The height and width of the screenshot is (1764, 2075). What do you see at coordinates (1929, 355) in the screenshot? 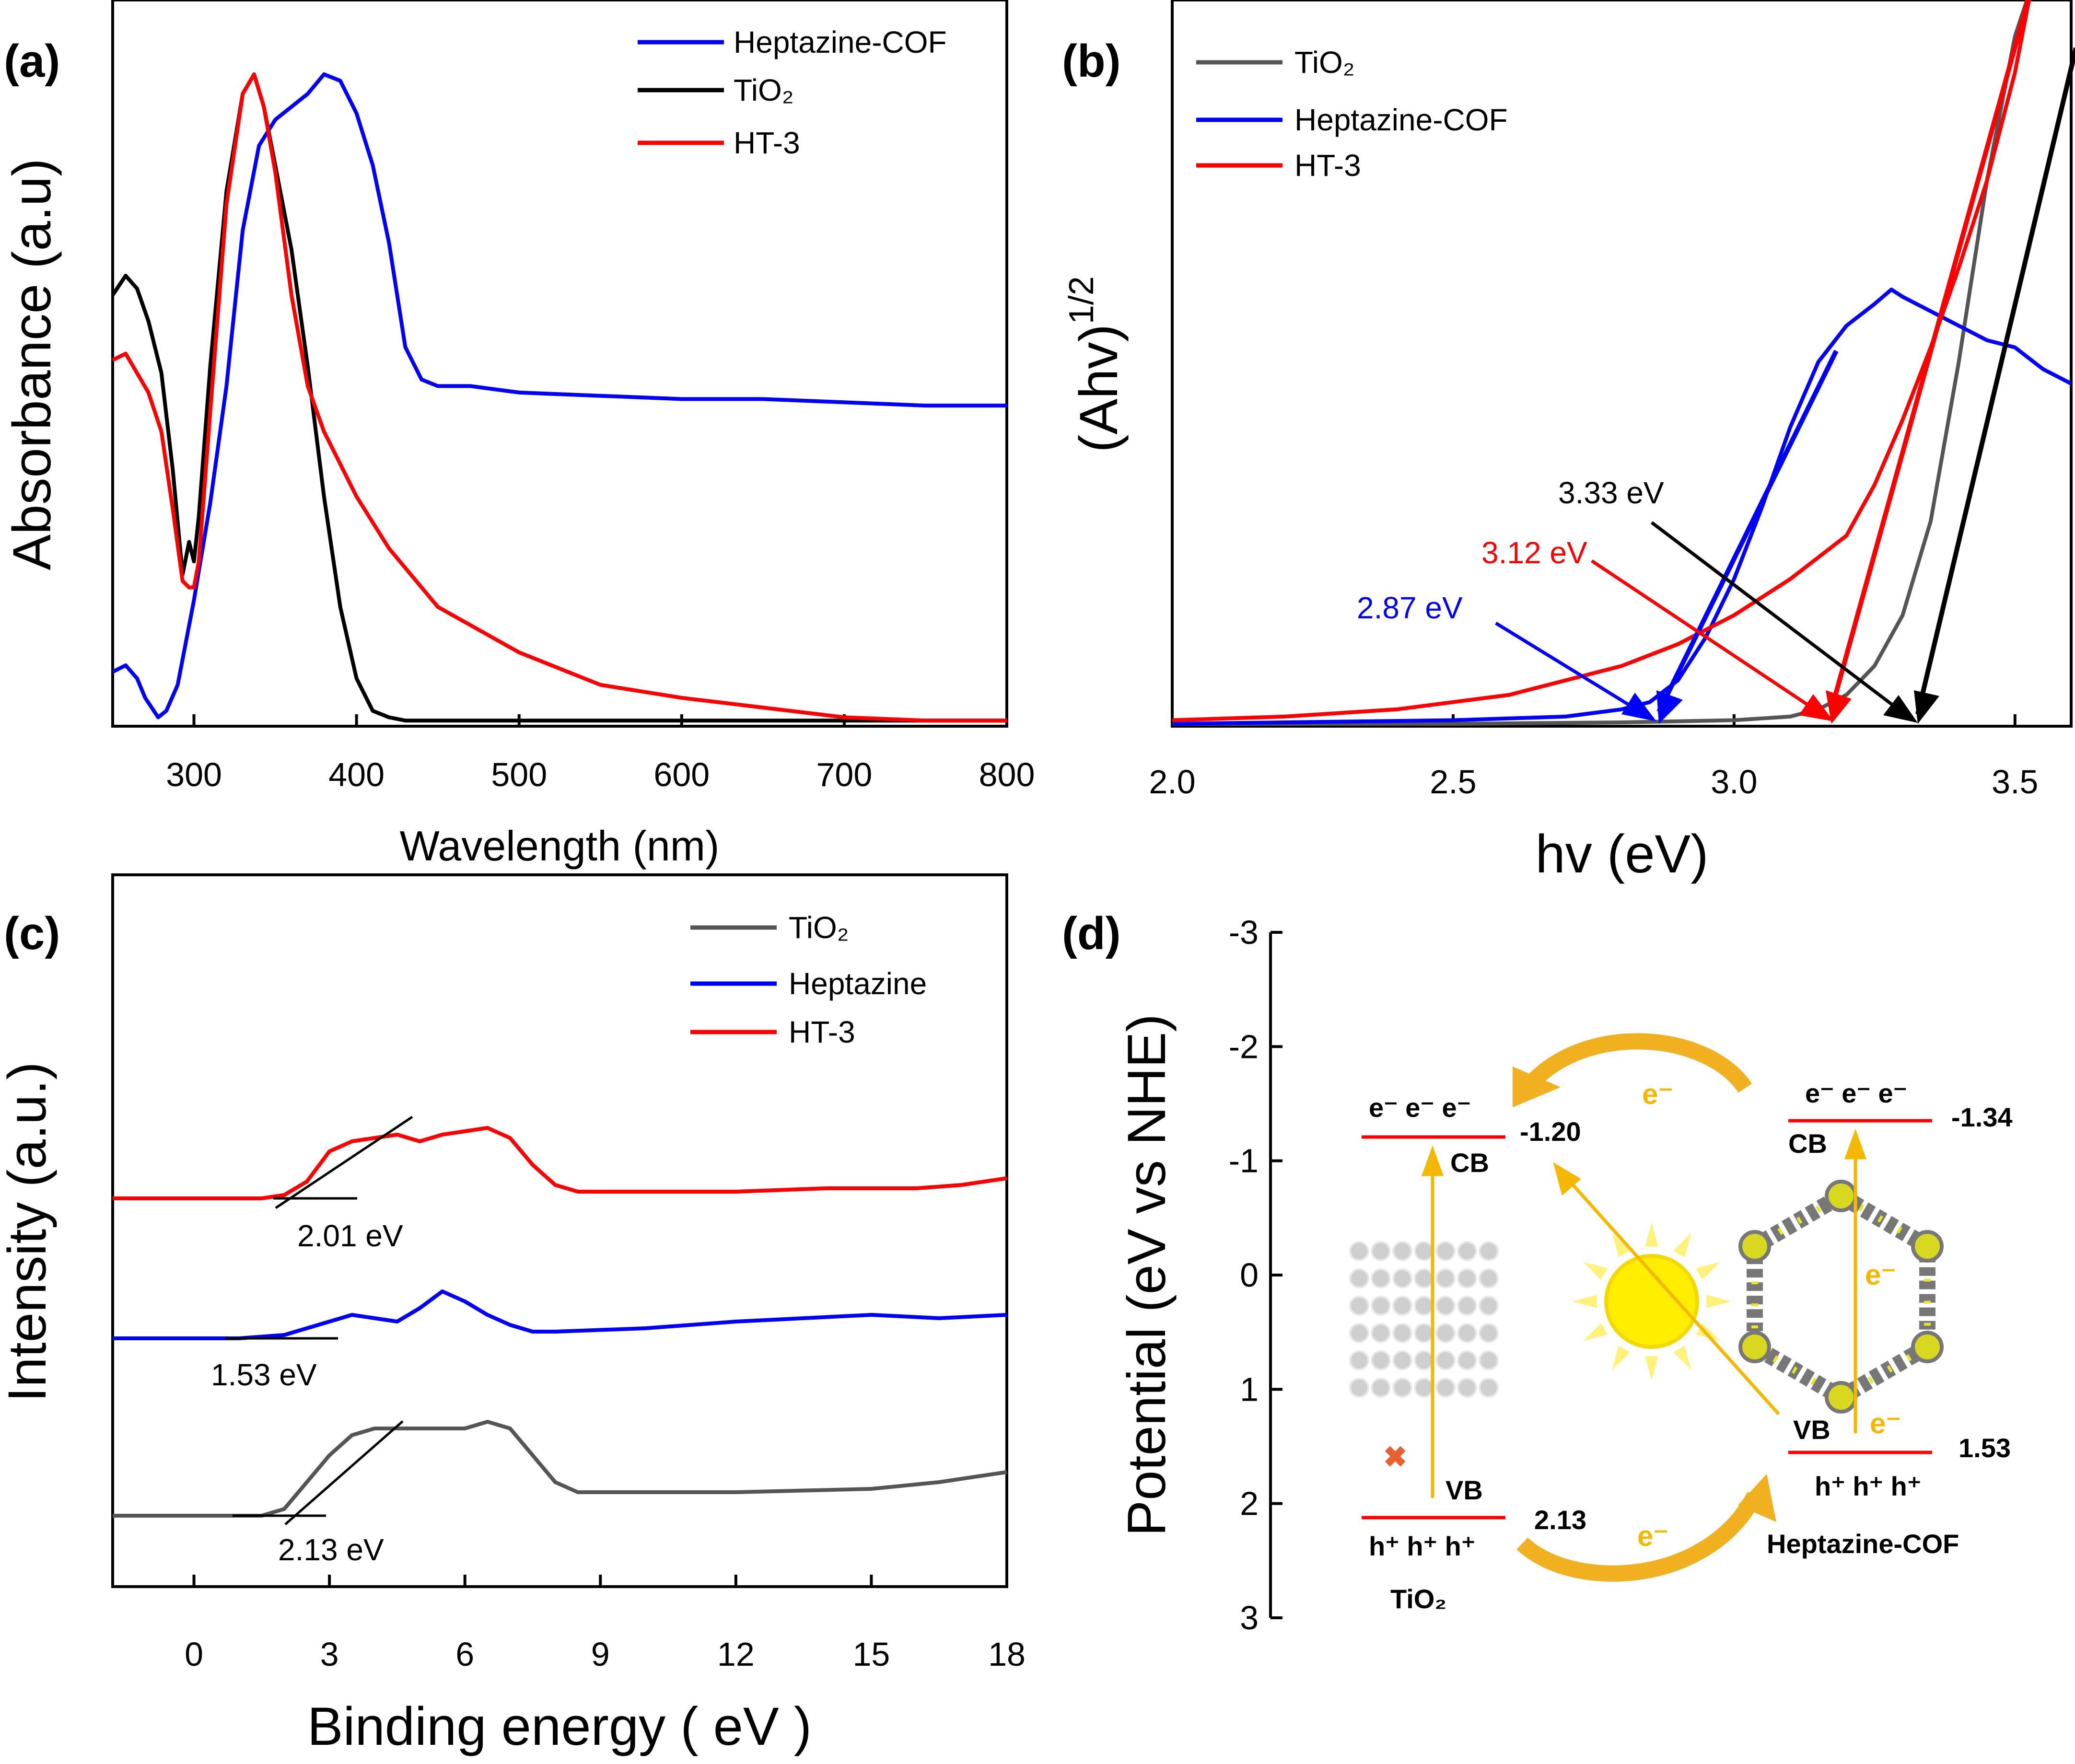
I see `panel-b-ht3-tangent` at bounding box center [1929, 355].